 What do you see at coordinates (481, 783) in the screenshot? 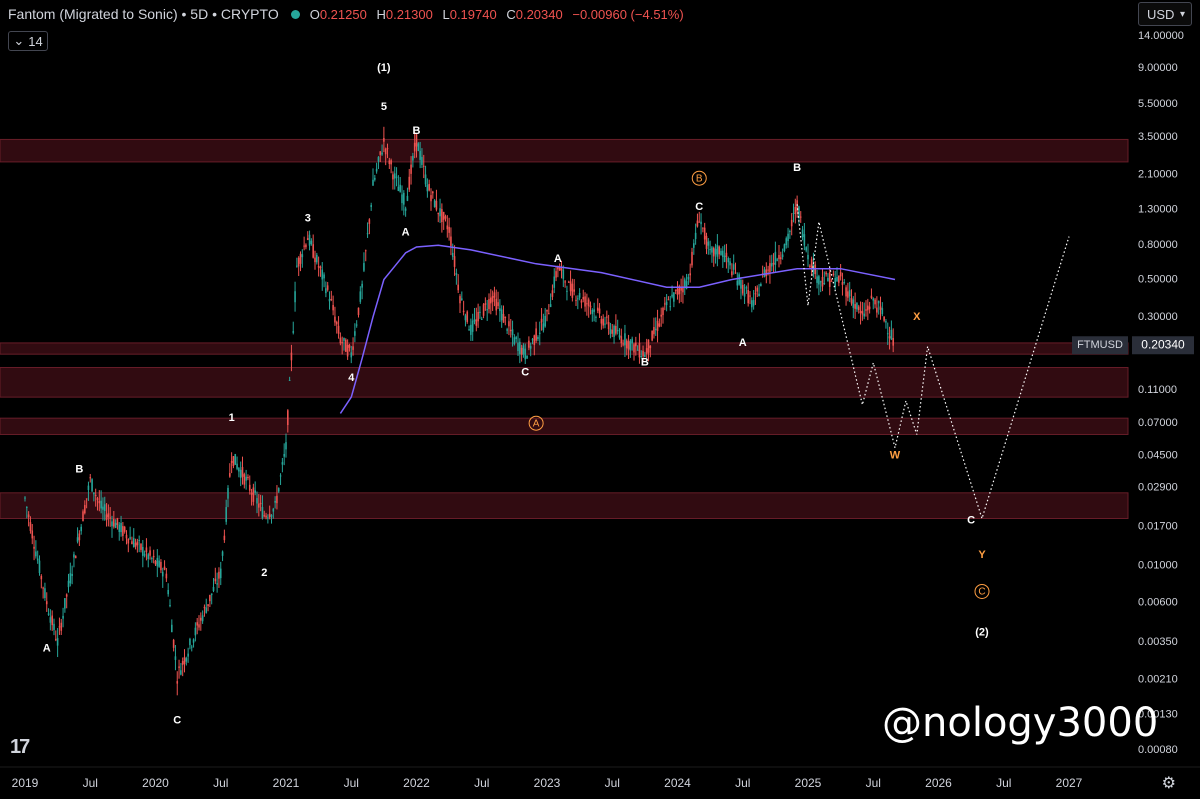
I see `x-tick-label: Jul` at bounding box center [481, 783].